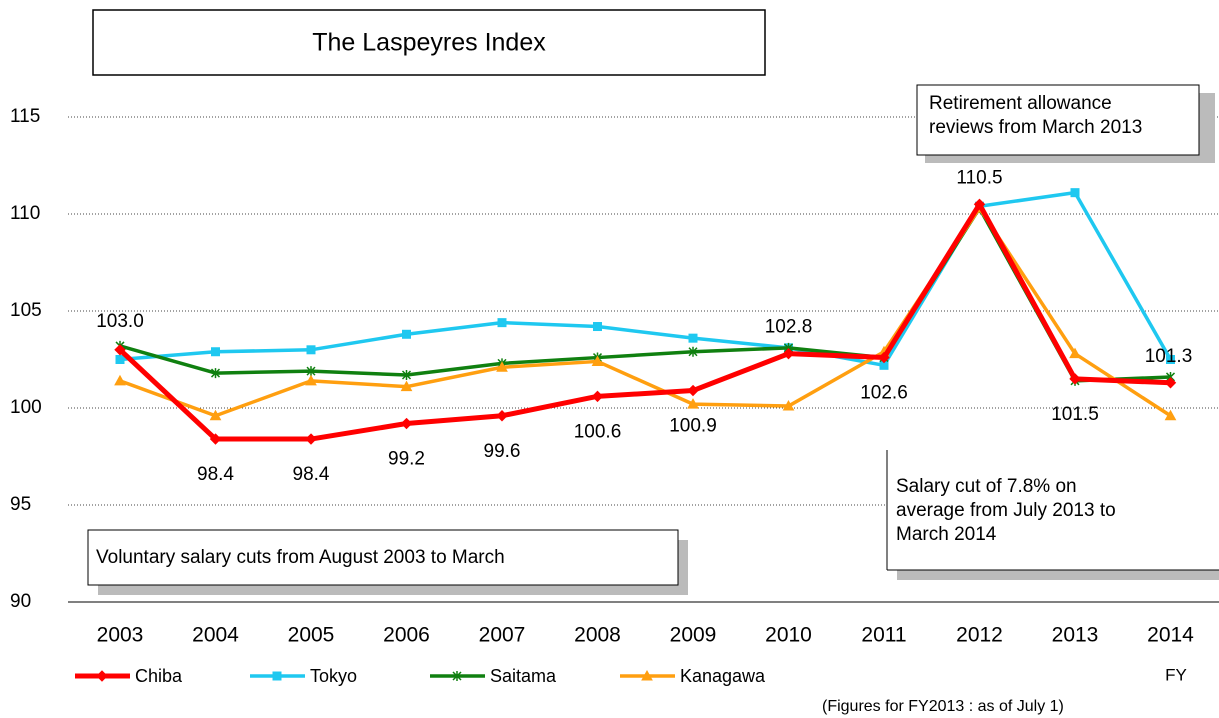 This screenshot has width=1219, height=718. I want to click on x-tick-label: 2005, so click(311, 635).